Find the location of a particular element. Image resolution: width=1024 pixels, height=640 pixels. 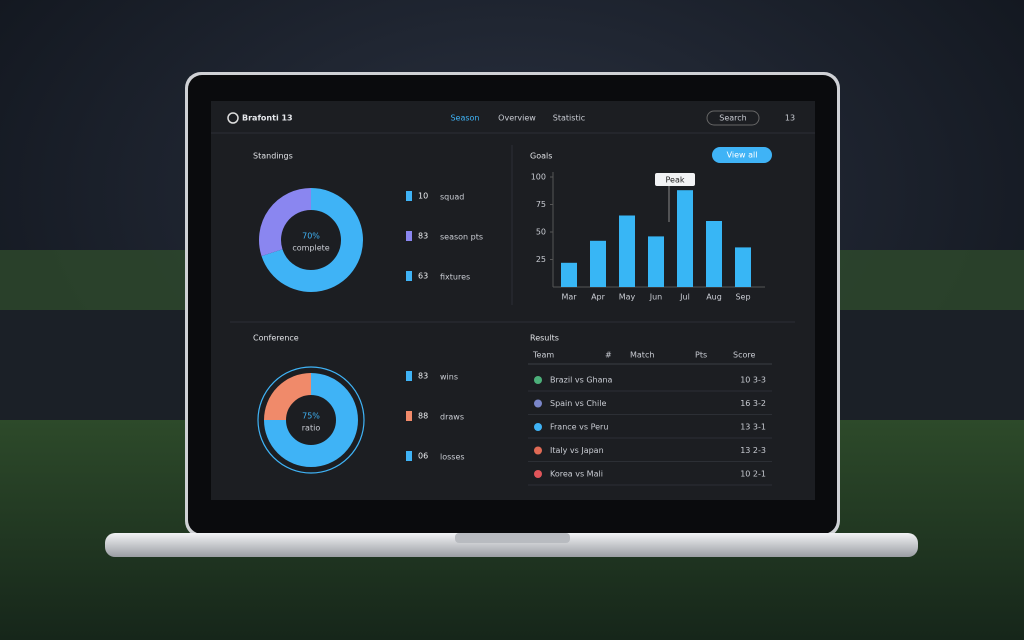

badge: 13 is located at coordinates (790, 118).